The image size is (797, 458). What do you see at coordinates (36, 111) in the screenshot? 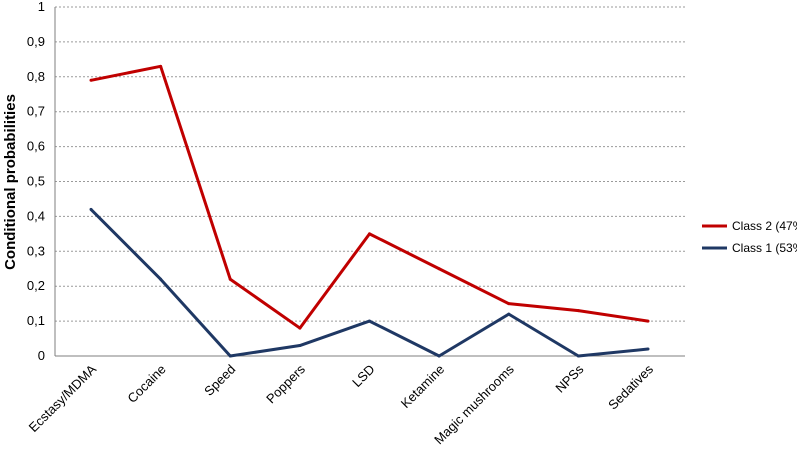
I see `y-tick-label: 0,7` at bounding box center [36, 111].